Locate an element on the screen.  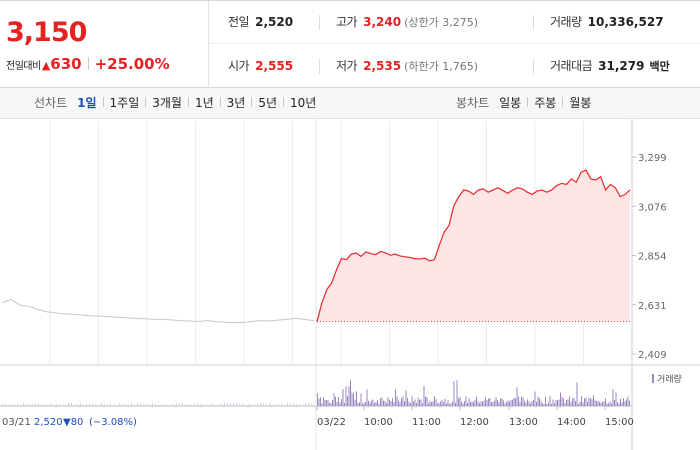
period-line_periods-6: 10년 is located at coordinates (303, 103).